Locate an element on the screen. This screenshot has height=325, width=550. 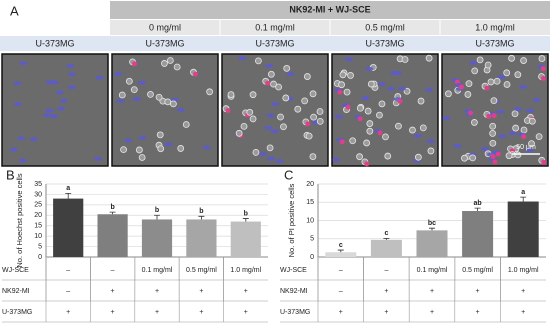
row-label: NK92-MI is located at coordinates (294, 291).